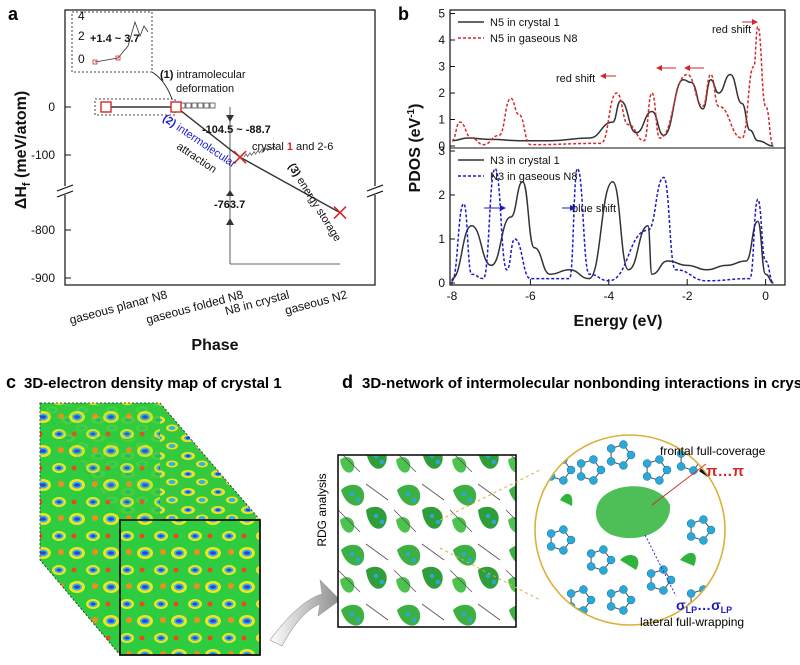 Image resolution: width=800 pixels, height=665 pixels. What do you see at coordinates (81, 36) in the screenshot?
I see `inset-ytick-2: 2` at bounding box center [81, 36].